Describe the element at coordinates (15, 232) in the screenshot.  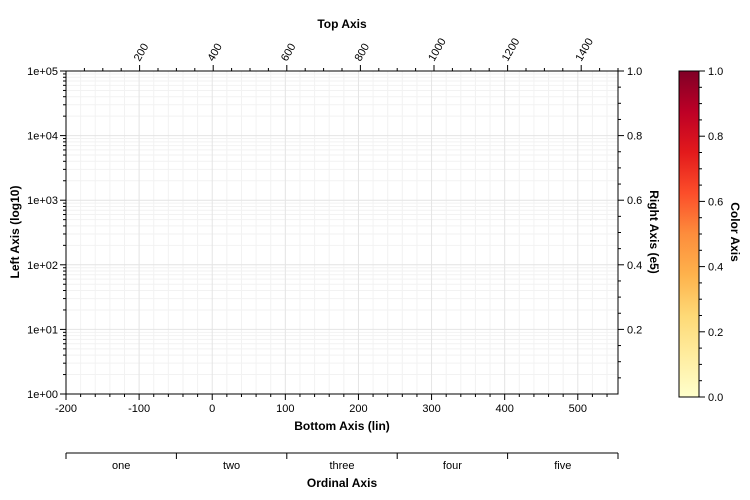
I see `left-axis-title: Left Axis (log10)` at that location.